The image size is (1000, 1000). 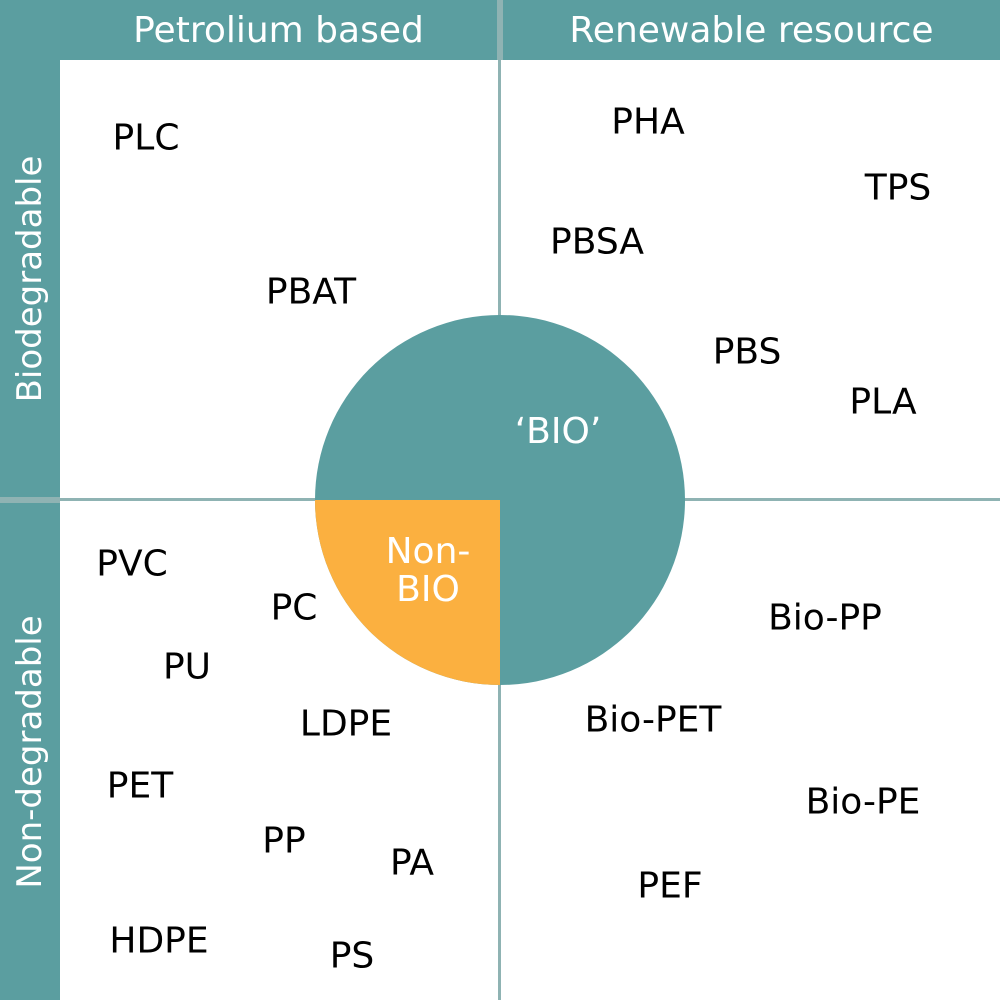 What do you see at coordinates (132, 564) in the screenshot?
I see `polymer-pvc: PVC` at bounding box center [132, 564].